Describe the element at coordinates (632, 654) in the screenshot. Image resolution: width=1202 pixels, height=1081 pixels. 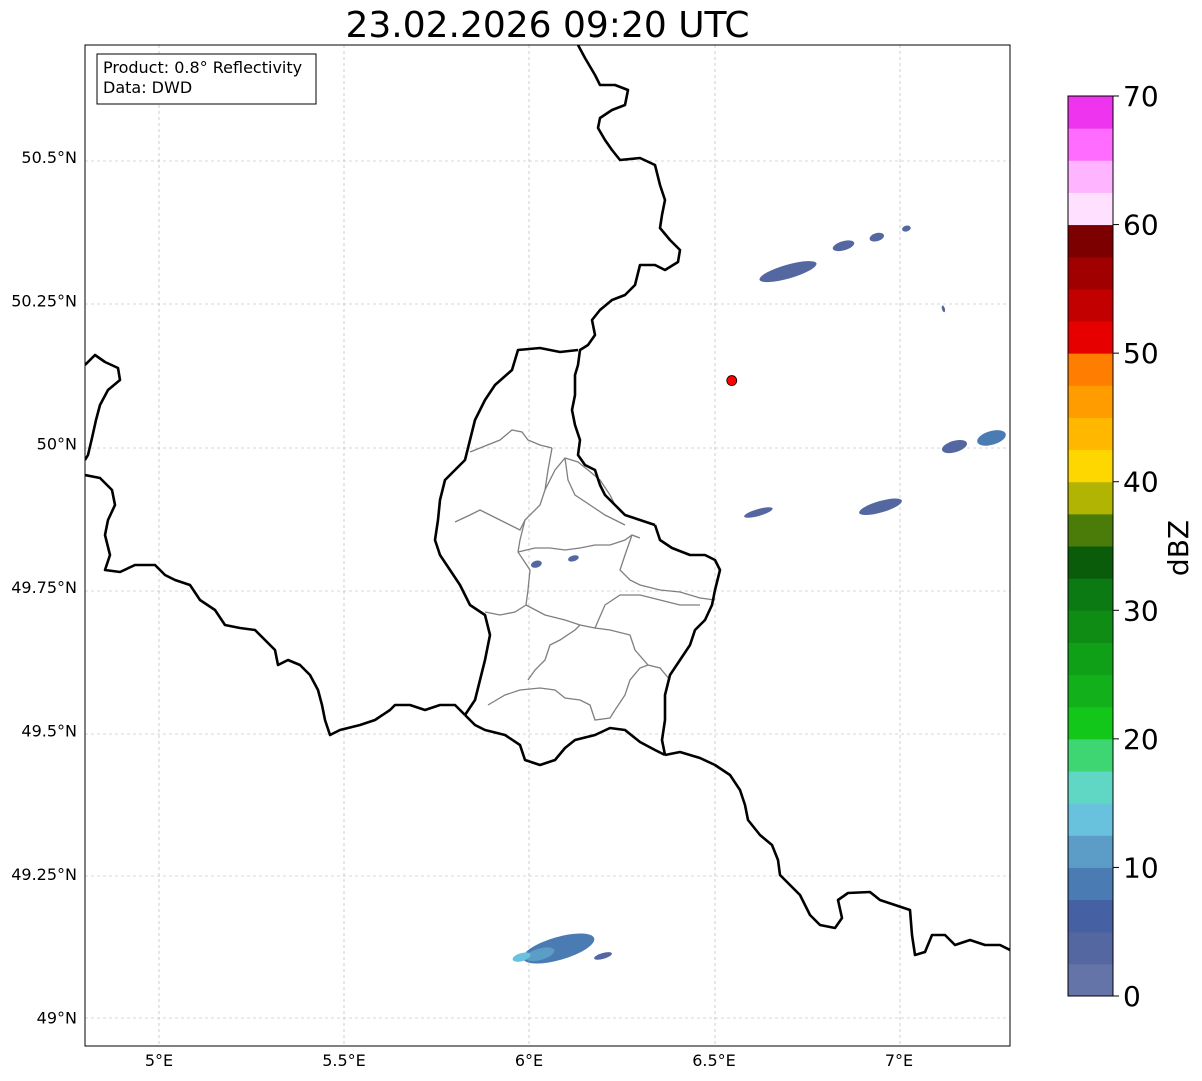
I see `canton-border-mersch` at that location.